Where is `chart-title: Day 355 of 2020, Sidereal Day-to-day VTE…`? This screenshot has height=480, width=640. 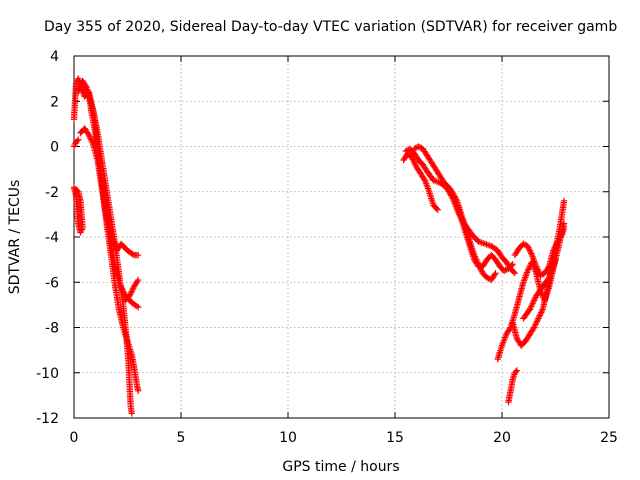
chart-title: Day 355 of 2020, Sidereal Day-to-day VTE… is located at coordinates (330, 27).